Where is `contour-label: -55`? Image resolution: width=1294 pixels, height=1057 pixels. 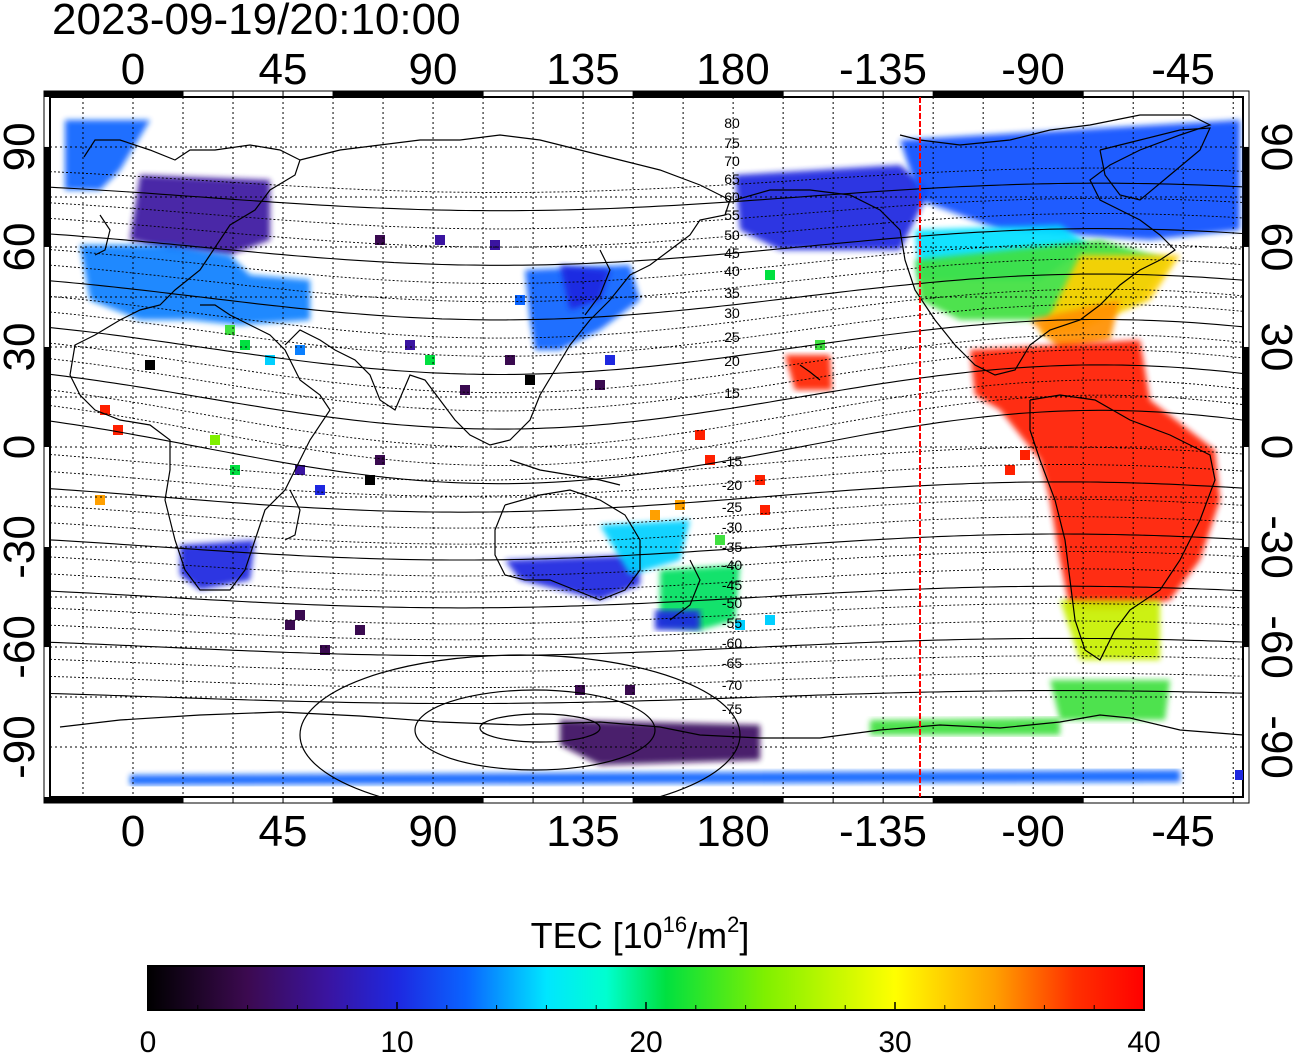 contour-label: -55 is located at coordinates (732, 623).